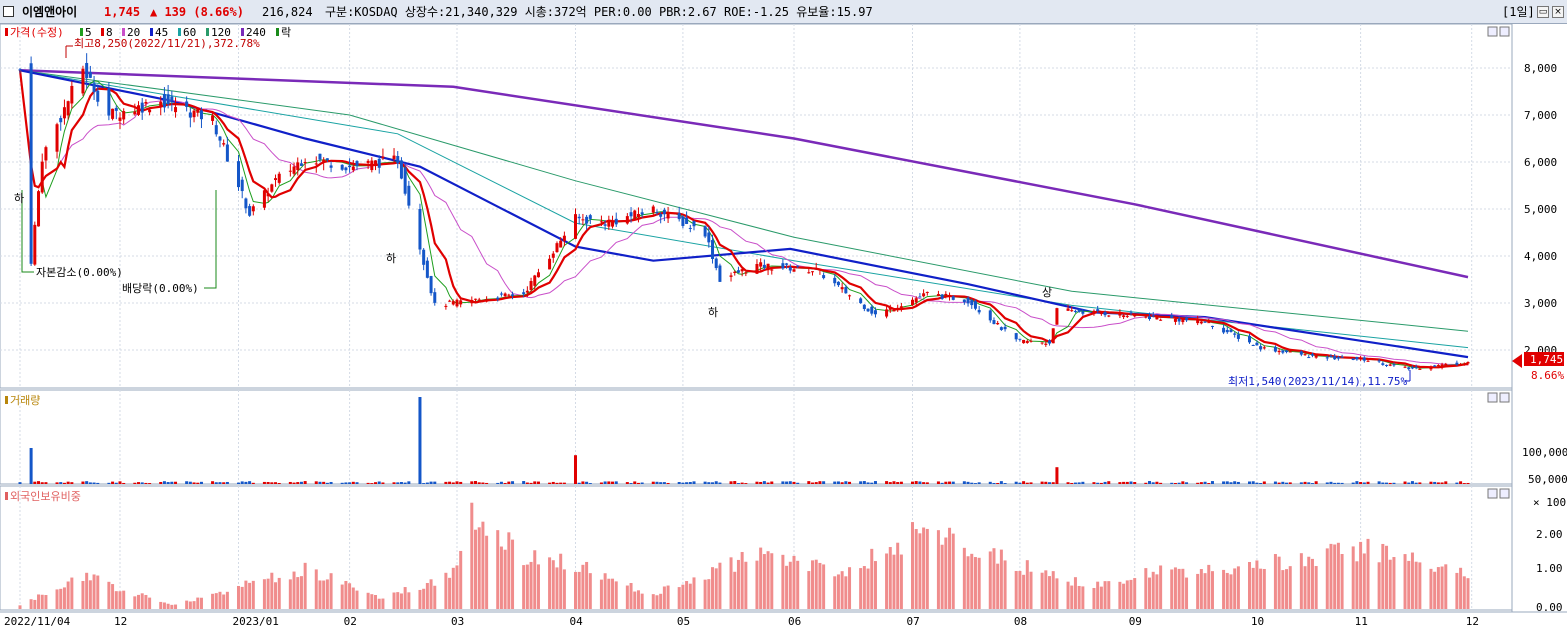  What do you see at coordinates (160, 288) in the screenshot?
I see `dividend-annotation: 배당락(0.00%)` at bounding box center [160, 288].